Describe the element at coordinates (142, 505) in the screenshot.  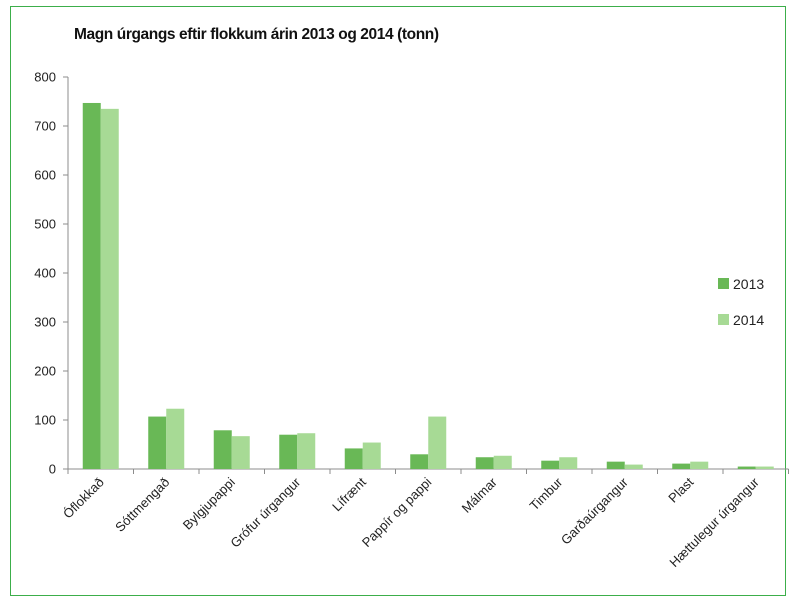
I see `x-tick-label: Sóttmengað` at that location.